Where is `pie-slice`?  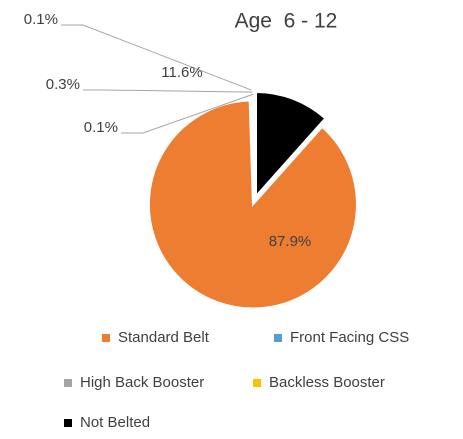 pie-slice is located at coordinates (291, 144).